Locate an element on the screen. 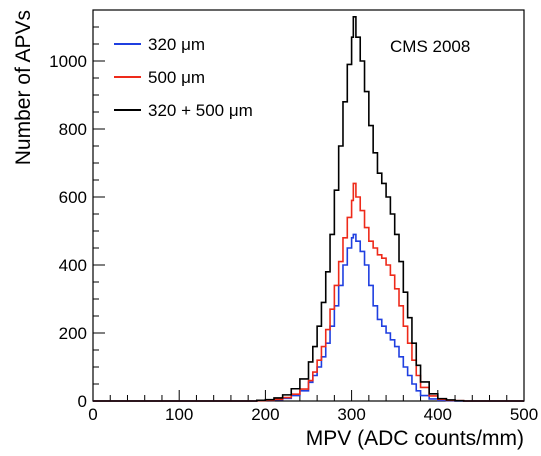 This screenshot has width=541, height=456. y-tick-label: 200 is located at coordinates (73, 333).